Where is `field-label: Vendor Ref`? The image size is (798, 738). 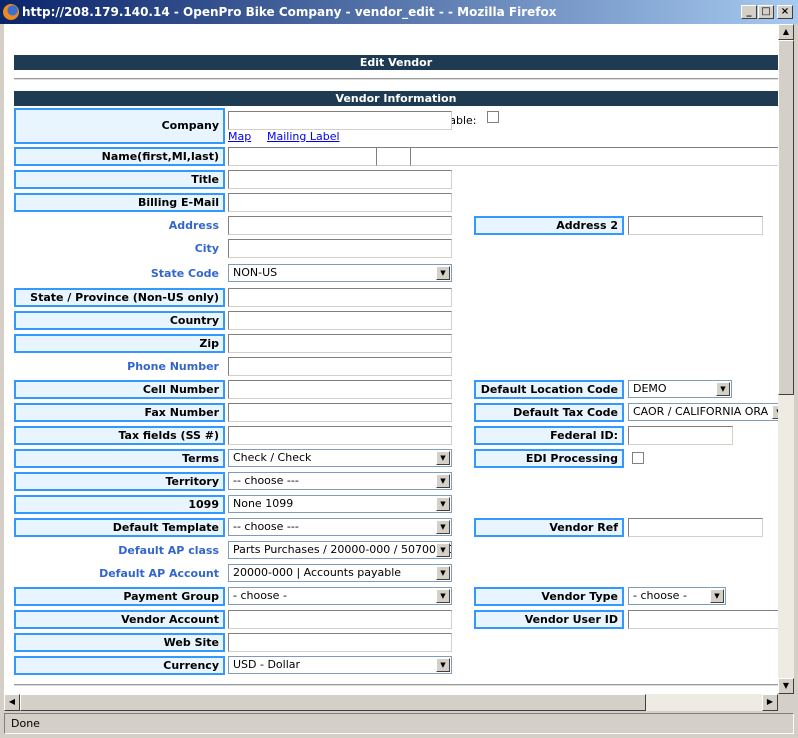 field-label: Vendor Ref is located at coordinates (549, 527).